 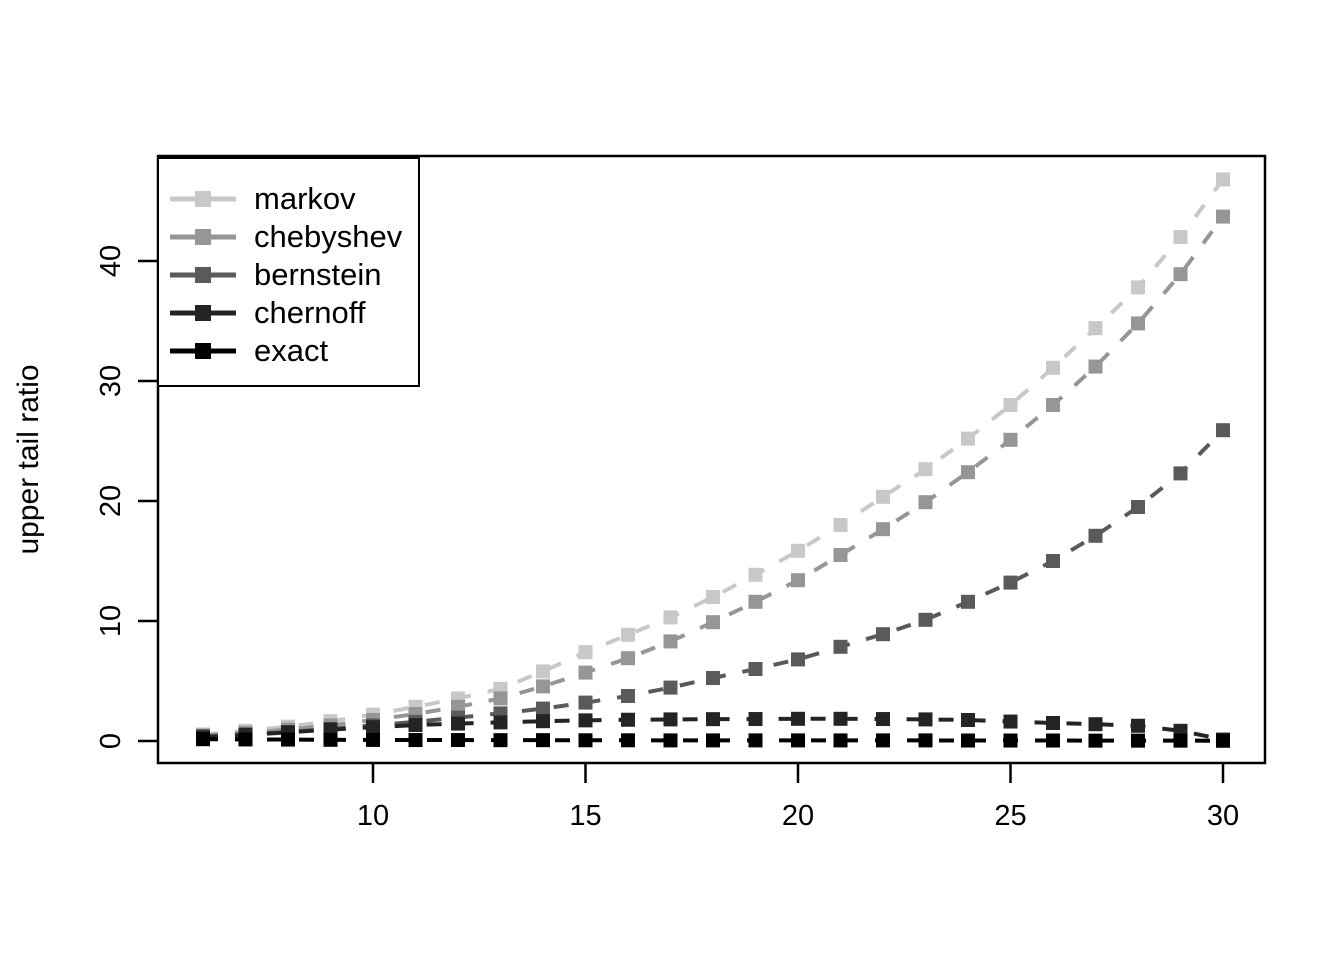 I want to click on x-tick-label: 25, so click(x=1010, y=816).